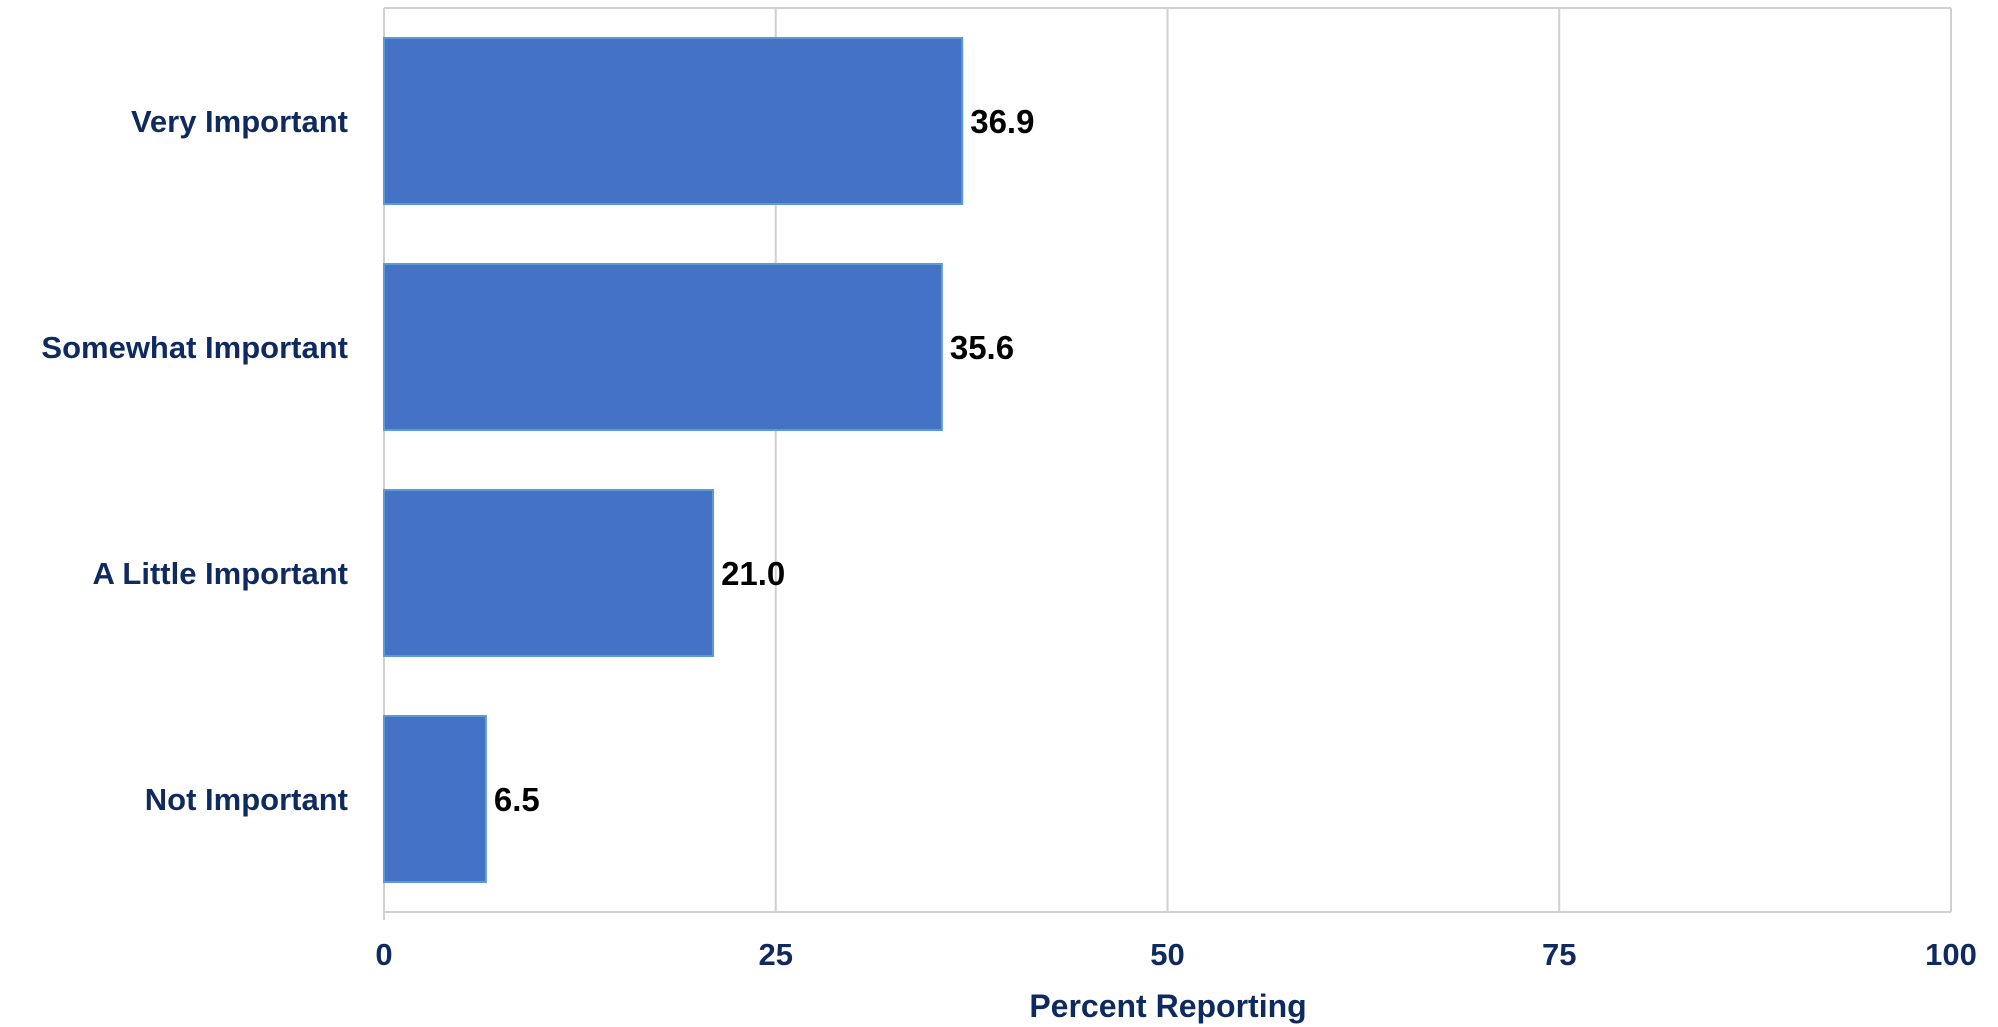 This screenshot has height=1027, width=1998. What do you see at coordinates (1167, 1006) in the screenshot?
I see `x-axis-title: Percent Reporting` at bounding box center [1167, 1006].